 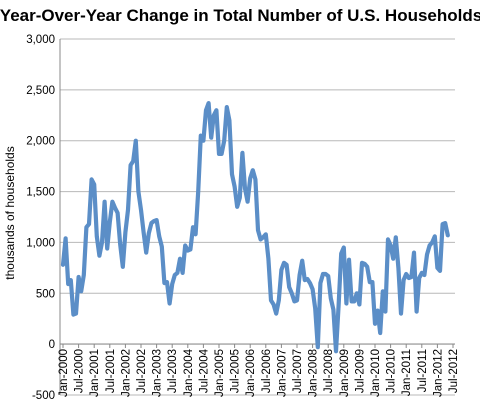 What do you see at coordinates (40, 91) in the screenshot?
I see `y-tick-label: 2,500` at bounding box center [40, 91].